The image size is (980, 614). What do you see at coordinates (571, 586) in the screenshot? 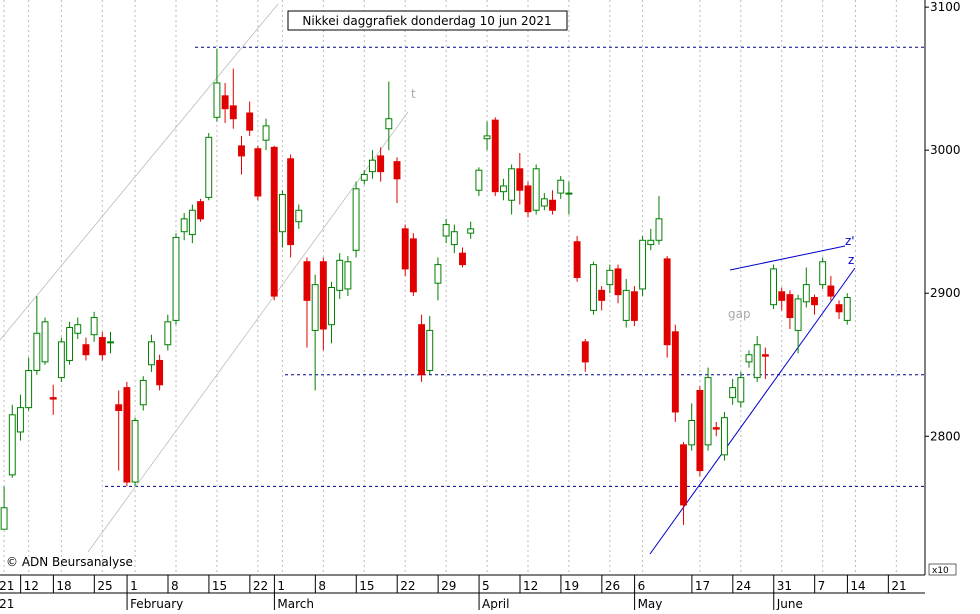
I see `x-tick-label: 19` at bounding box center [571, 586].